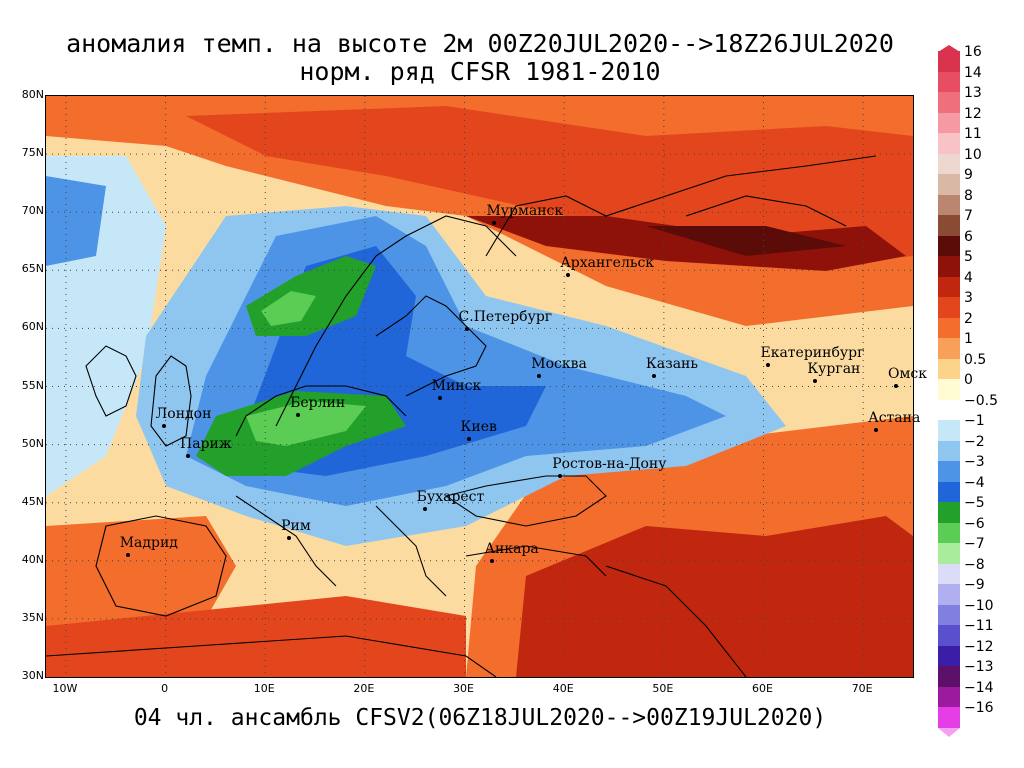  Describe the element at coordinates (968, 339) in the screenshot. I see `legend-label: 1` at that location.